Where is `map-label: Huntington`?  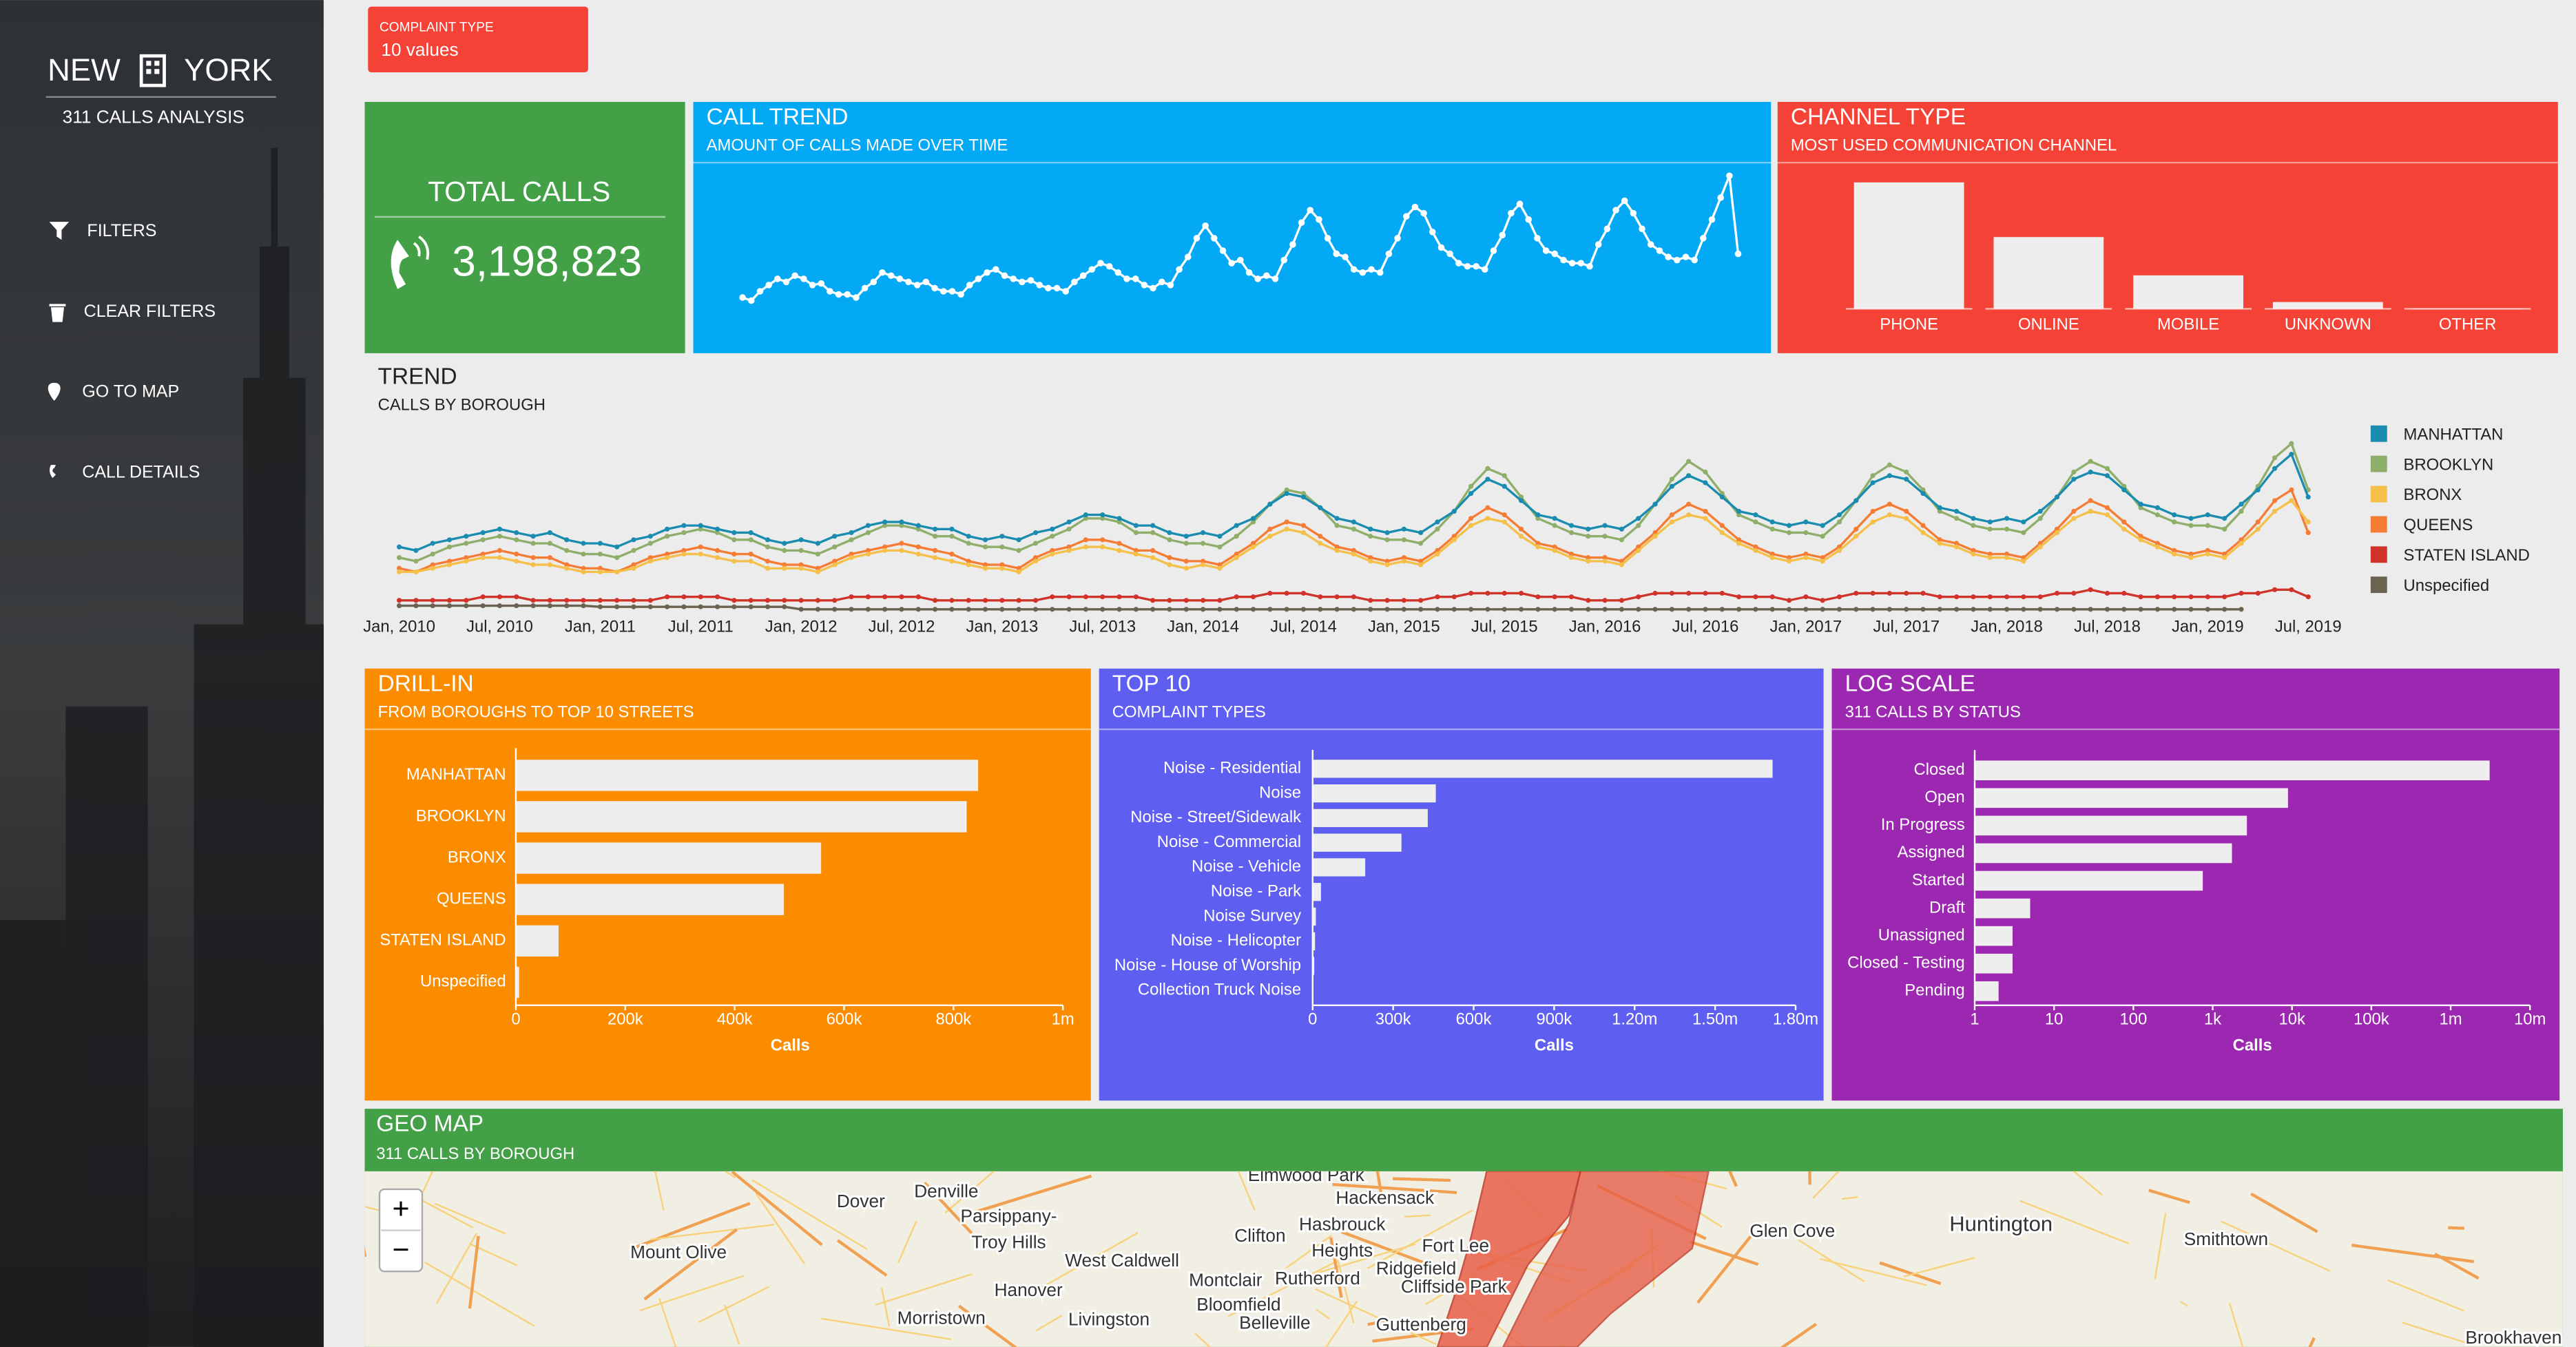 map-label: Huntington is located at coordinates (2001, 1224).